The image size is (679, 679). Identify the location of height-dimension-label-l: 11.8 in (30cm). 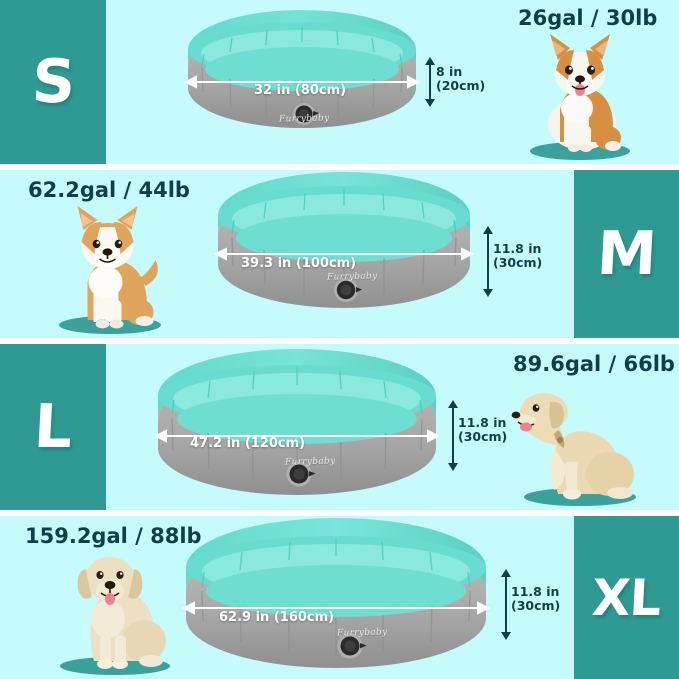
(482, 430).